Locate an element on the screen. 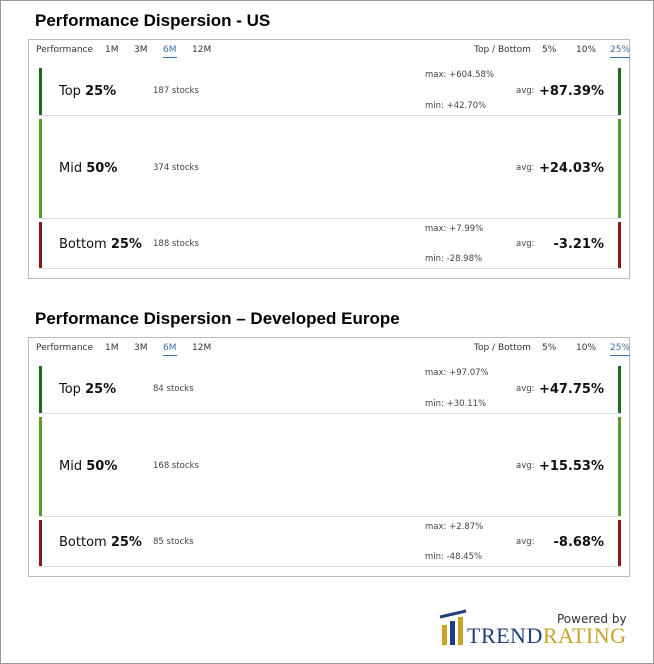 This screenshot has width=654, height=664. min-value: min: +42.70% is located at coordinates (456, 106).